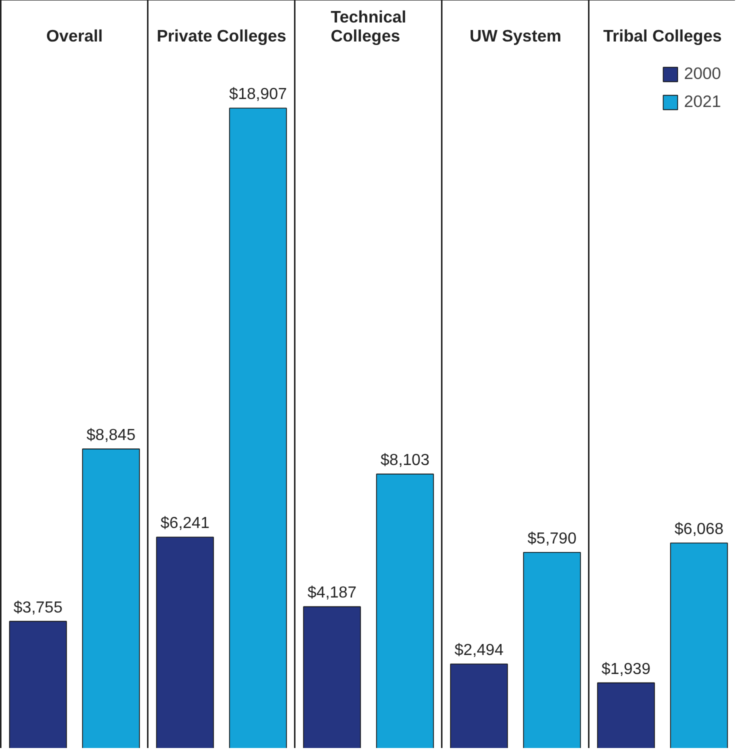 This screenshot has width=742, height=750. I want to click on x-tick-label: Private Colleges, so click(221, 36).